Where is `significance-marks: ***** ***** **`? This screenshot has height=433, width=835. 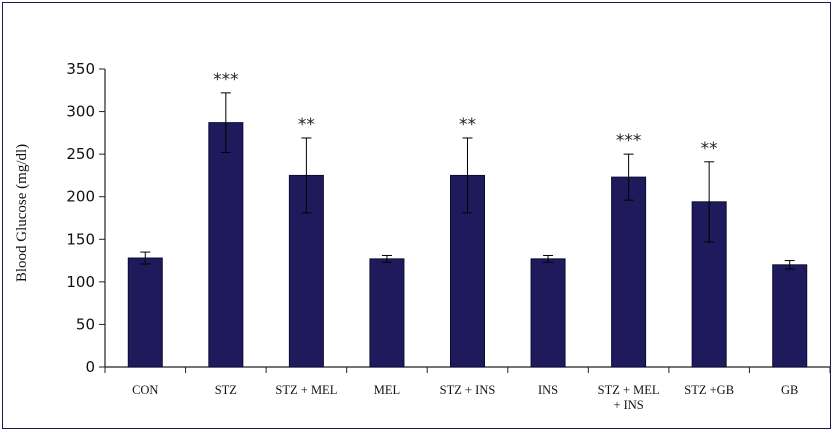 significance-marks: ***** ***** ** is located at coordinates (465, 114).